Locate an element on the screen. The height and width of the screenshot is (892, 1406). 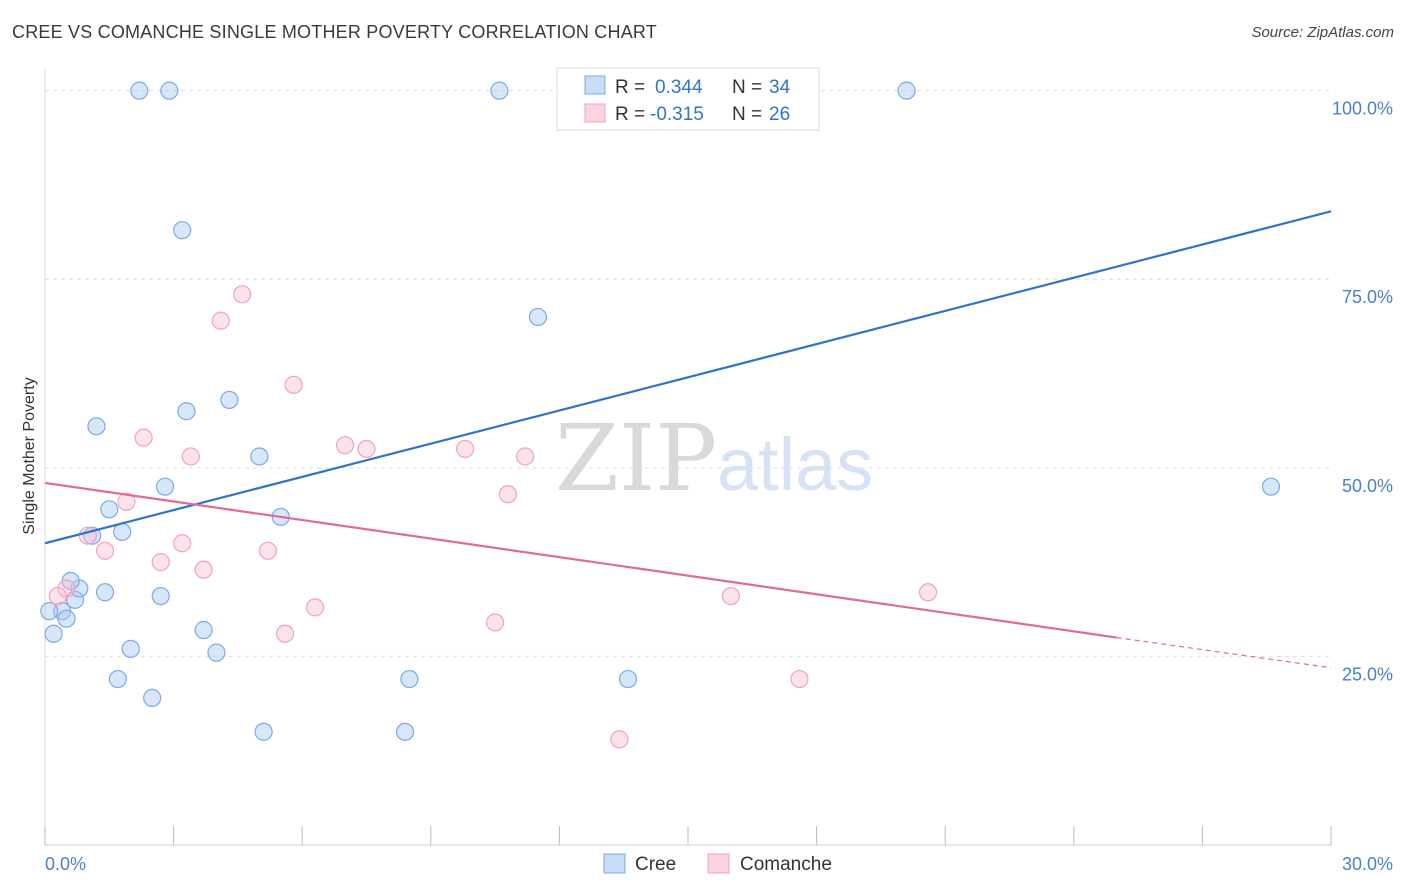
series-legend: Cree Comanche is located at coordinates (717, 864).